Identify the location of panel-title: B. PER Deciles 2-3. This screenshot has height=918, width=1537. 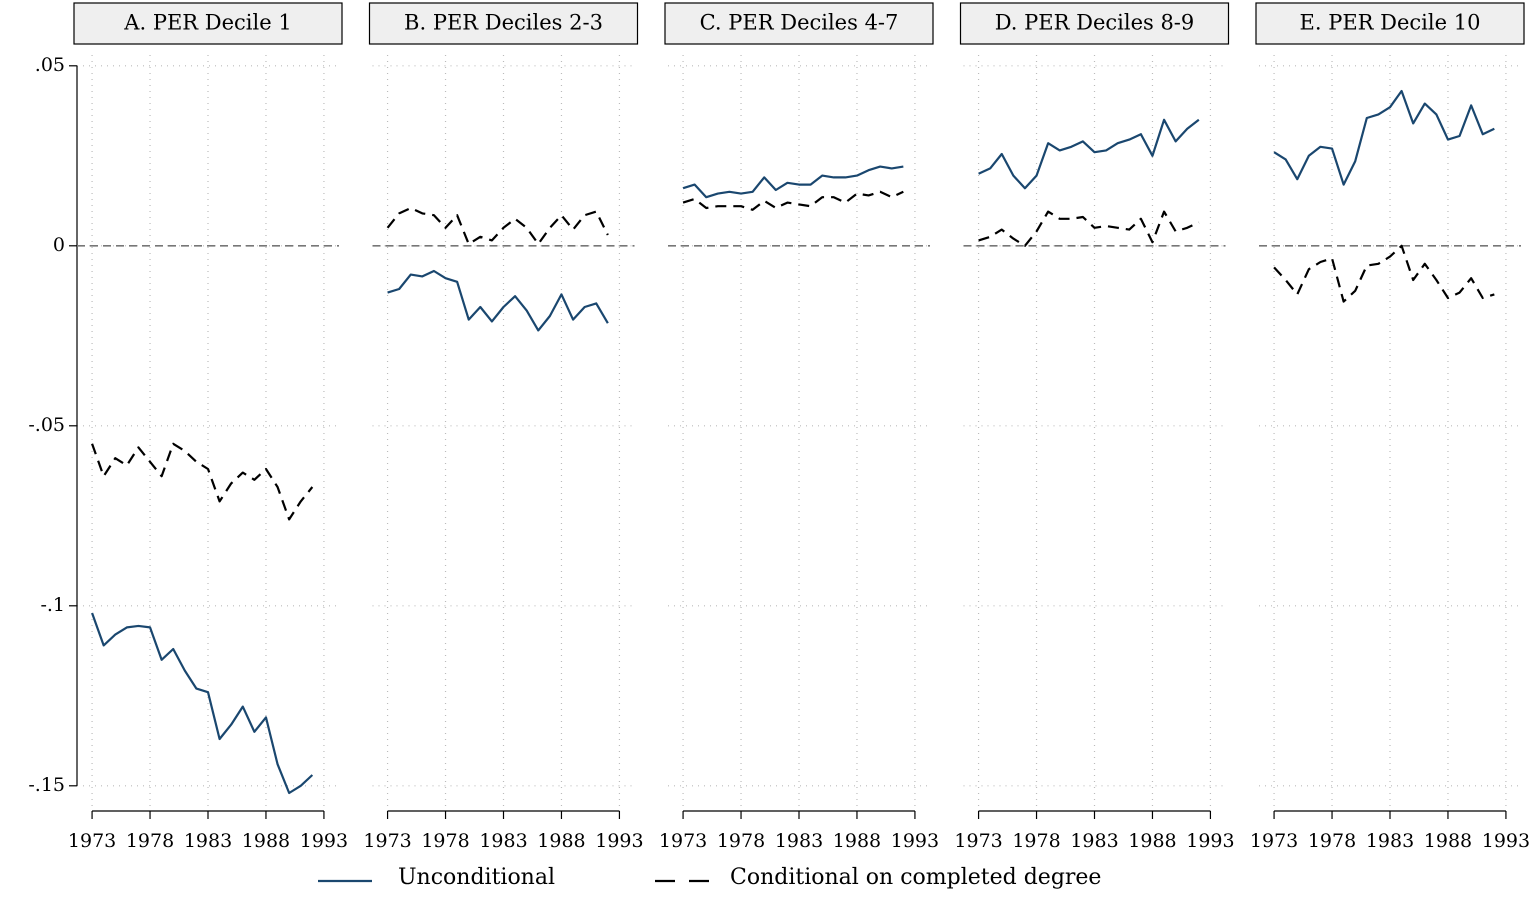
(503, 23).